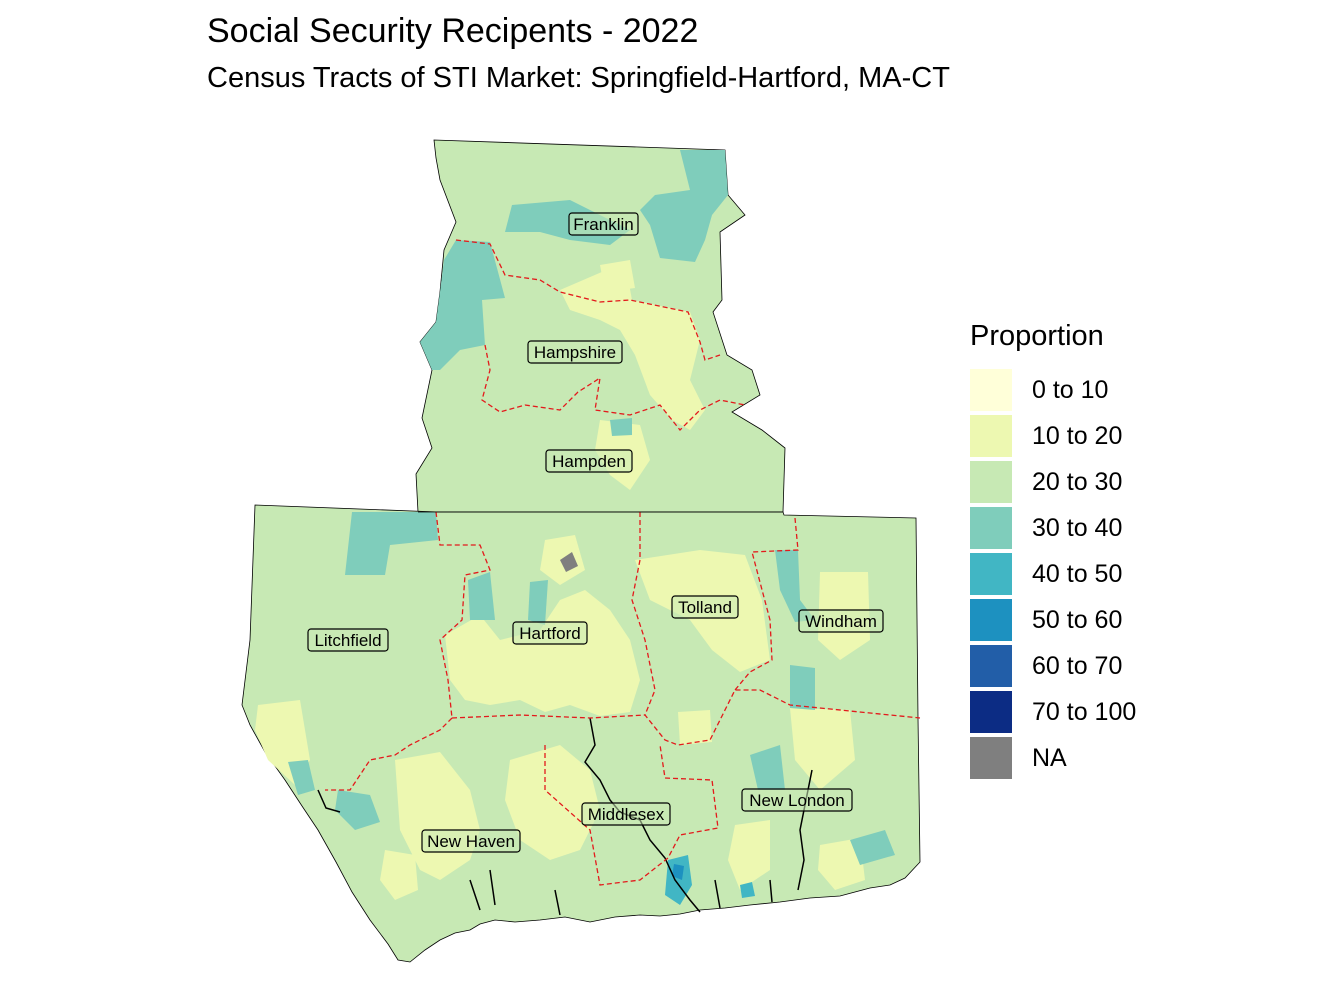  What do you see at coordinates (1077, 527) in the screenshot?
I see `legend-label: 30 to 40` at bounding box center [1077, 527].